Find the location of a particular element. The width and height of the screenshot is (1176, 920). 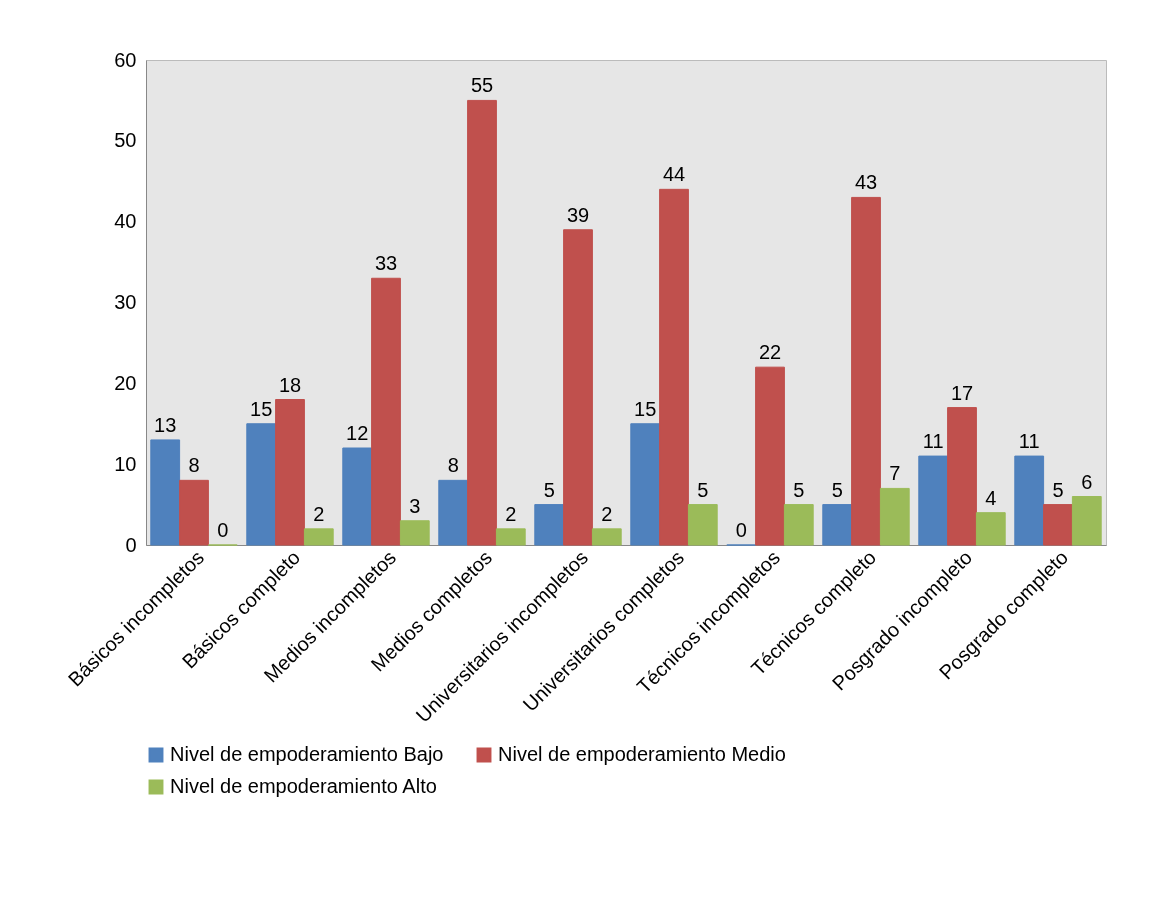

legend-label: Nivel de empoderamiento Bajo is located at coordinates (307, 754).